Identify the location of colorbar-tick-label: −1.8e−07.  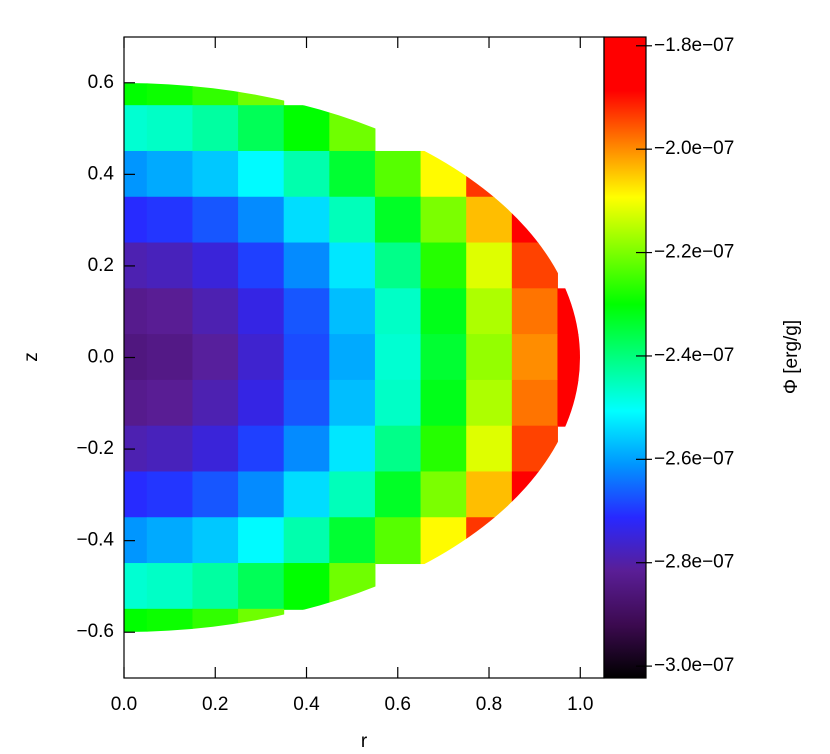
(694, 45).